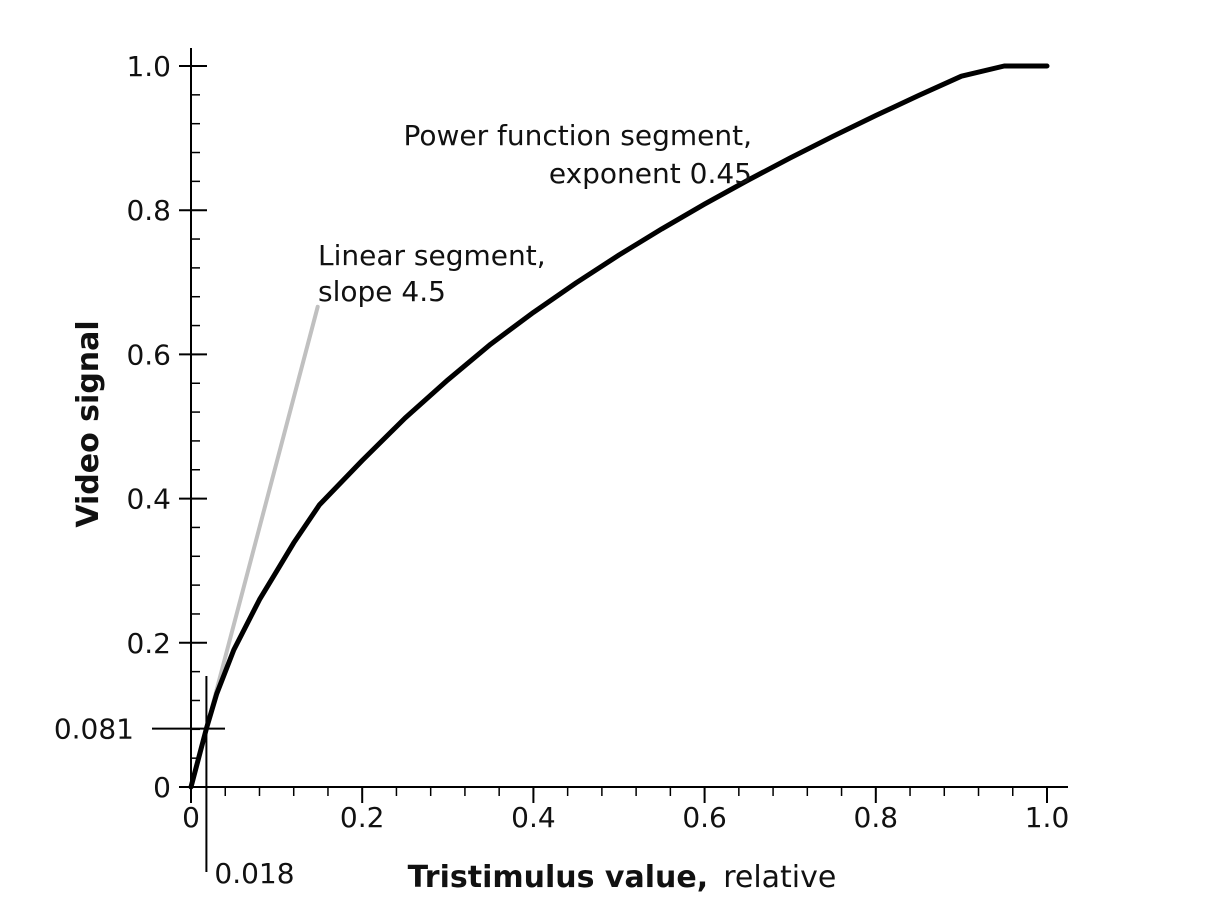 Image resolution: width=1224 pixels, height=902 pixels. I want to click on x-tick-label: 0, so click(191, 817).